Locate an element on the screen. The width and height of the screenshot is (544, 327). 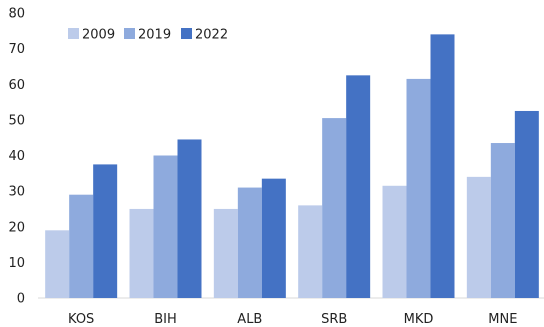
y-tick-label: 60 is located at coordinates (16, 85).